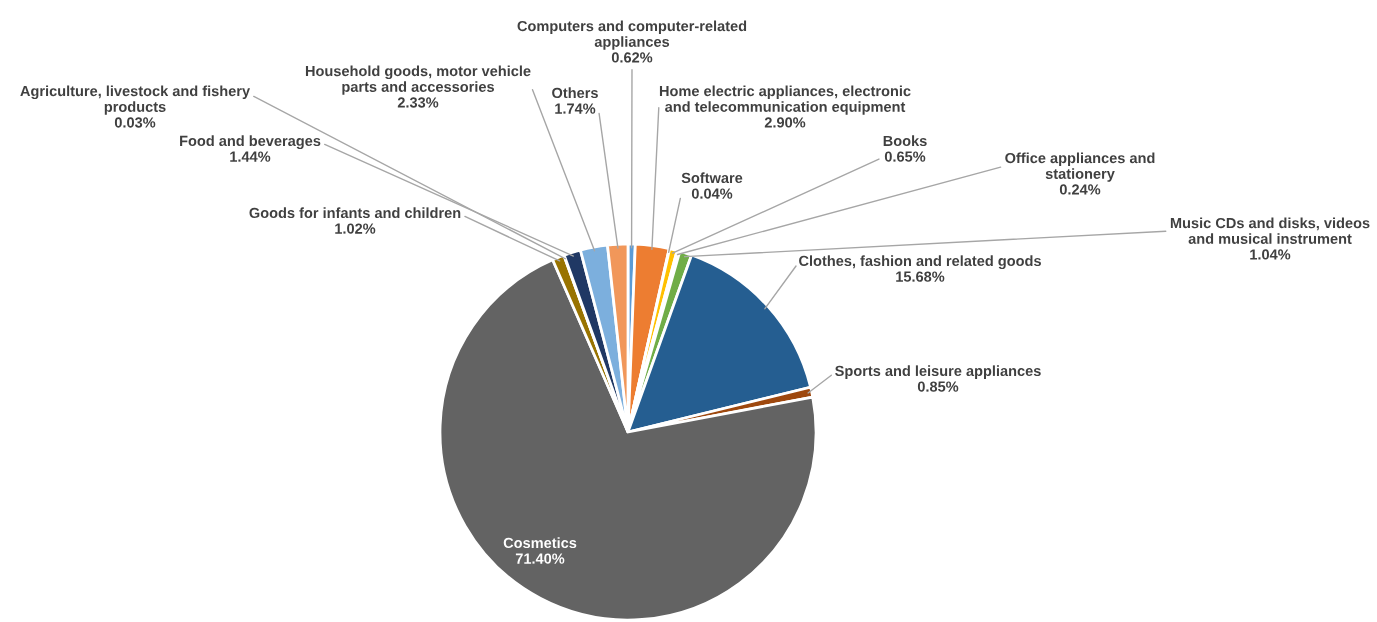 Image resolution: width=1377 pixels, height=622 pixels. What do you see at coordinates (575, 93) in the screenshot?
I see `slice-label: Others` at bounding box center [575, 93].